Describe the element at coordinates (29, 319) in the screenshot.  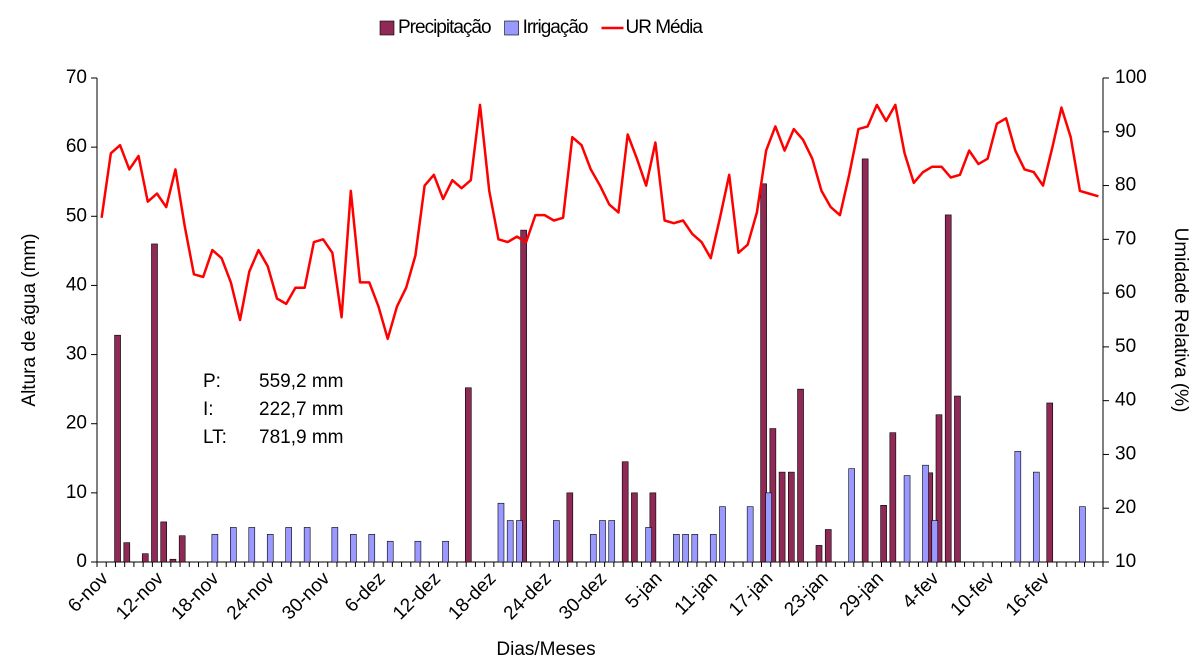
I see `y-axis-label: Altura de água (mm)` at that location.